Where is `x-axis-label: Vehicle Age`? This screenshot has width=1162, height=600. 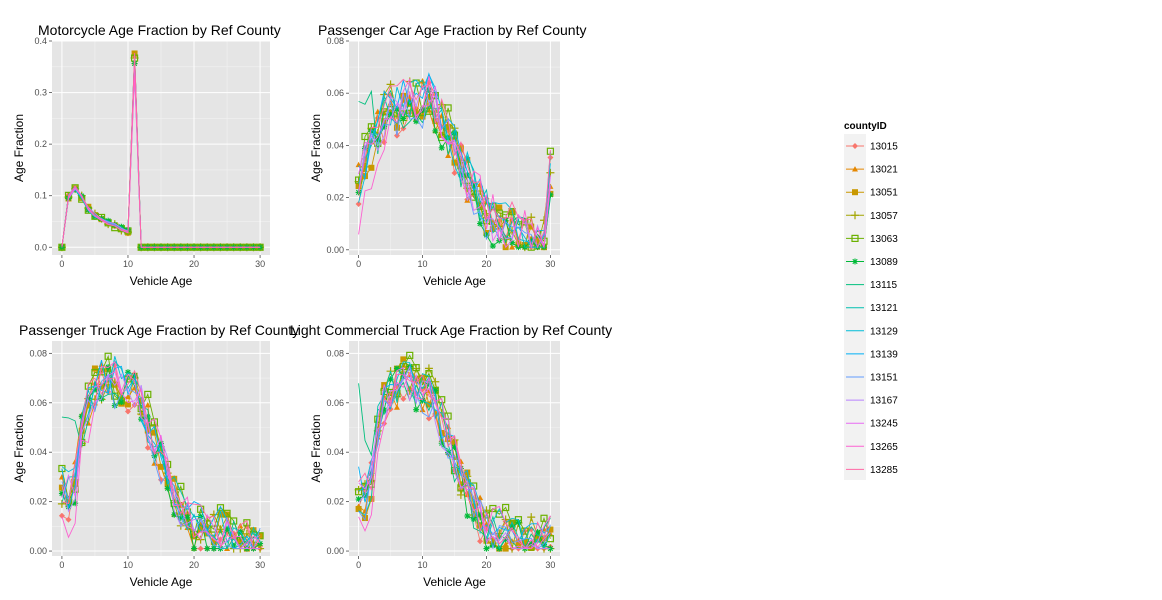 x-axis-label: Vehicle Age is located at coordinates (454, 281).